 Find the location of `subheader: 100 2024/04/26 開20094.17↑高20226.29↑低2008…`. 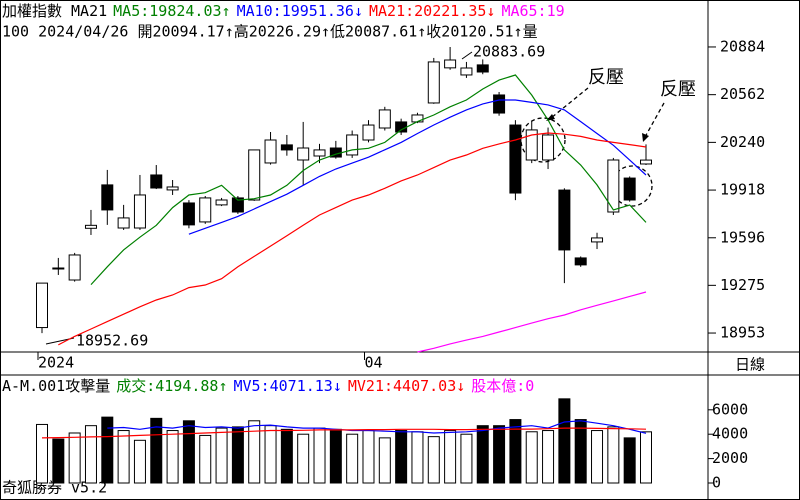

subheader: 100 2024/04/26 開20094.17↑高20226.29↑低2008… is located at coordinates (270, 32).